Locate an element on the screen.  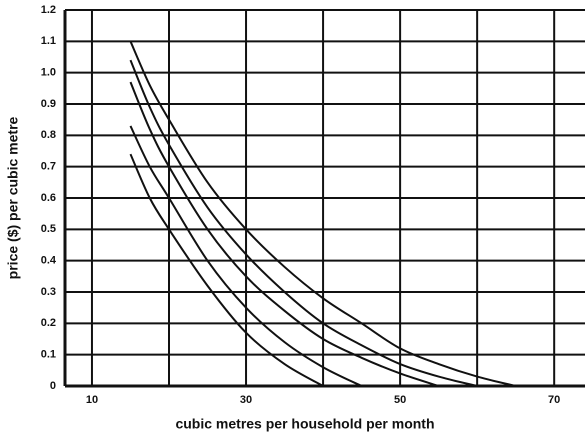
y-tick-label: 1.1 is located at coordinates (48, 41).